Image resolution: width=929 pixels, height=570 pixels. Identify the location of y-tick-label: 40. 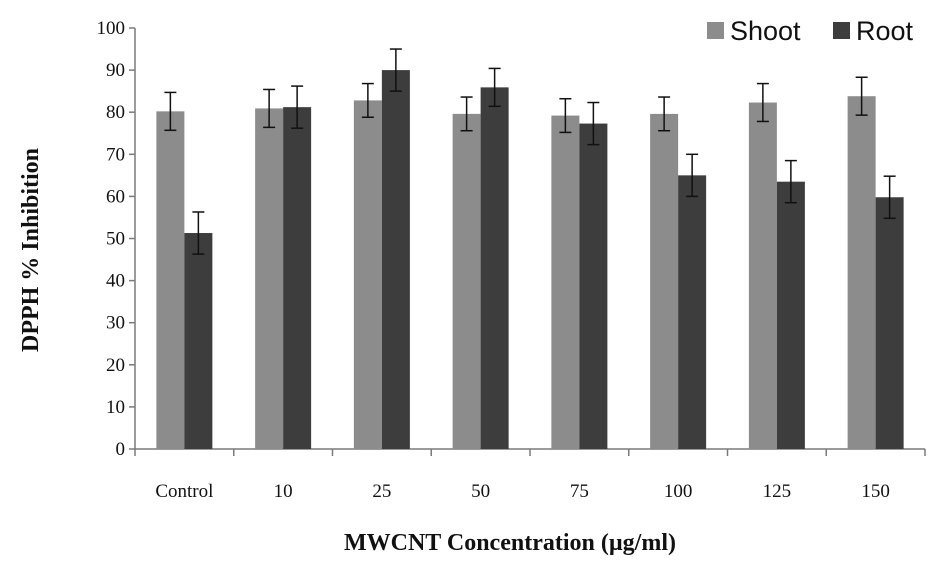
(115, 281).